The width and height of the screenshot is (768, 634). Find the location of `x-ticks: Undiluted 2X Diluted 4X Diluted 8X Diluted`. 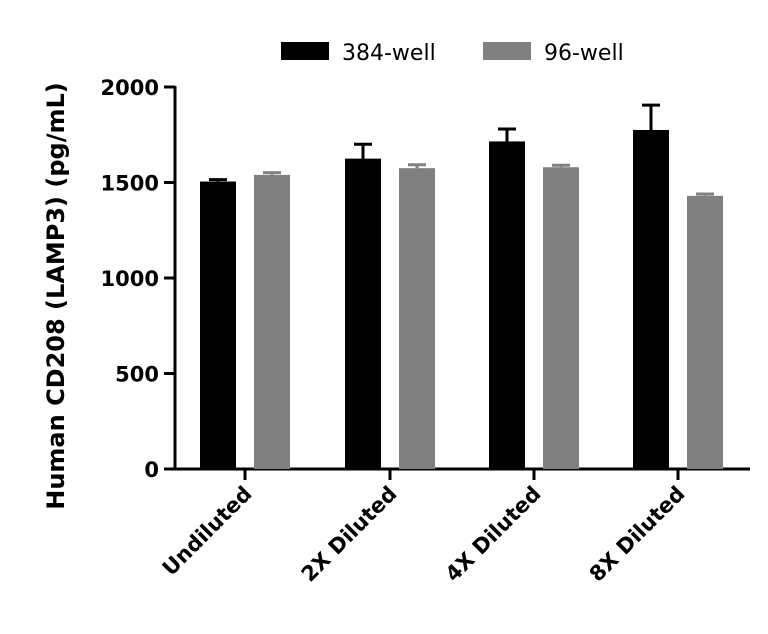

x-ticks: Undiluted 2X Diluted 4X Diluted 8X Diluted is located at coordinates (424, 527).